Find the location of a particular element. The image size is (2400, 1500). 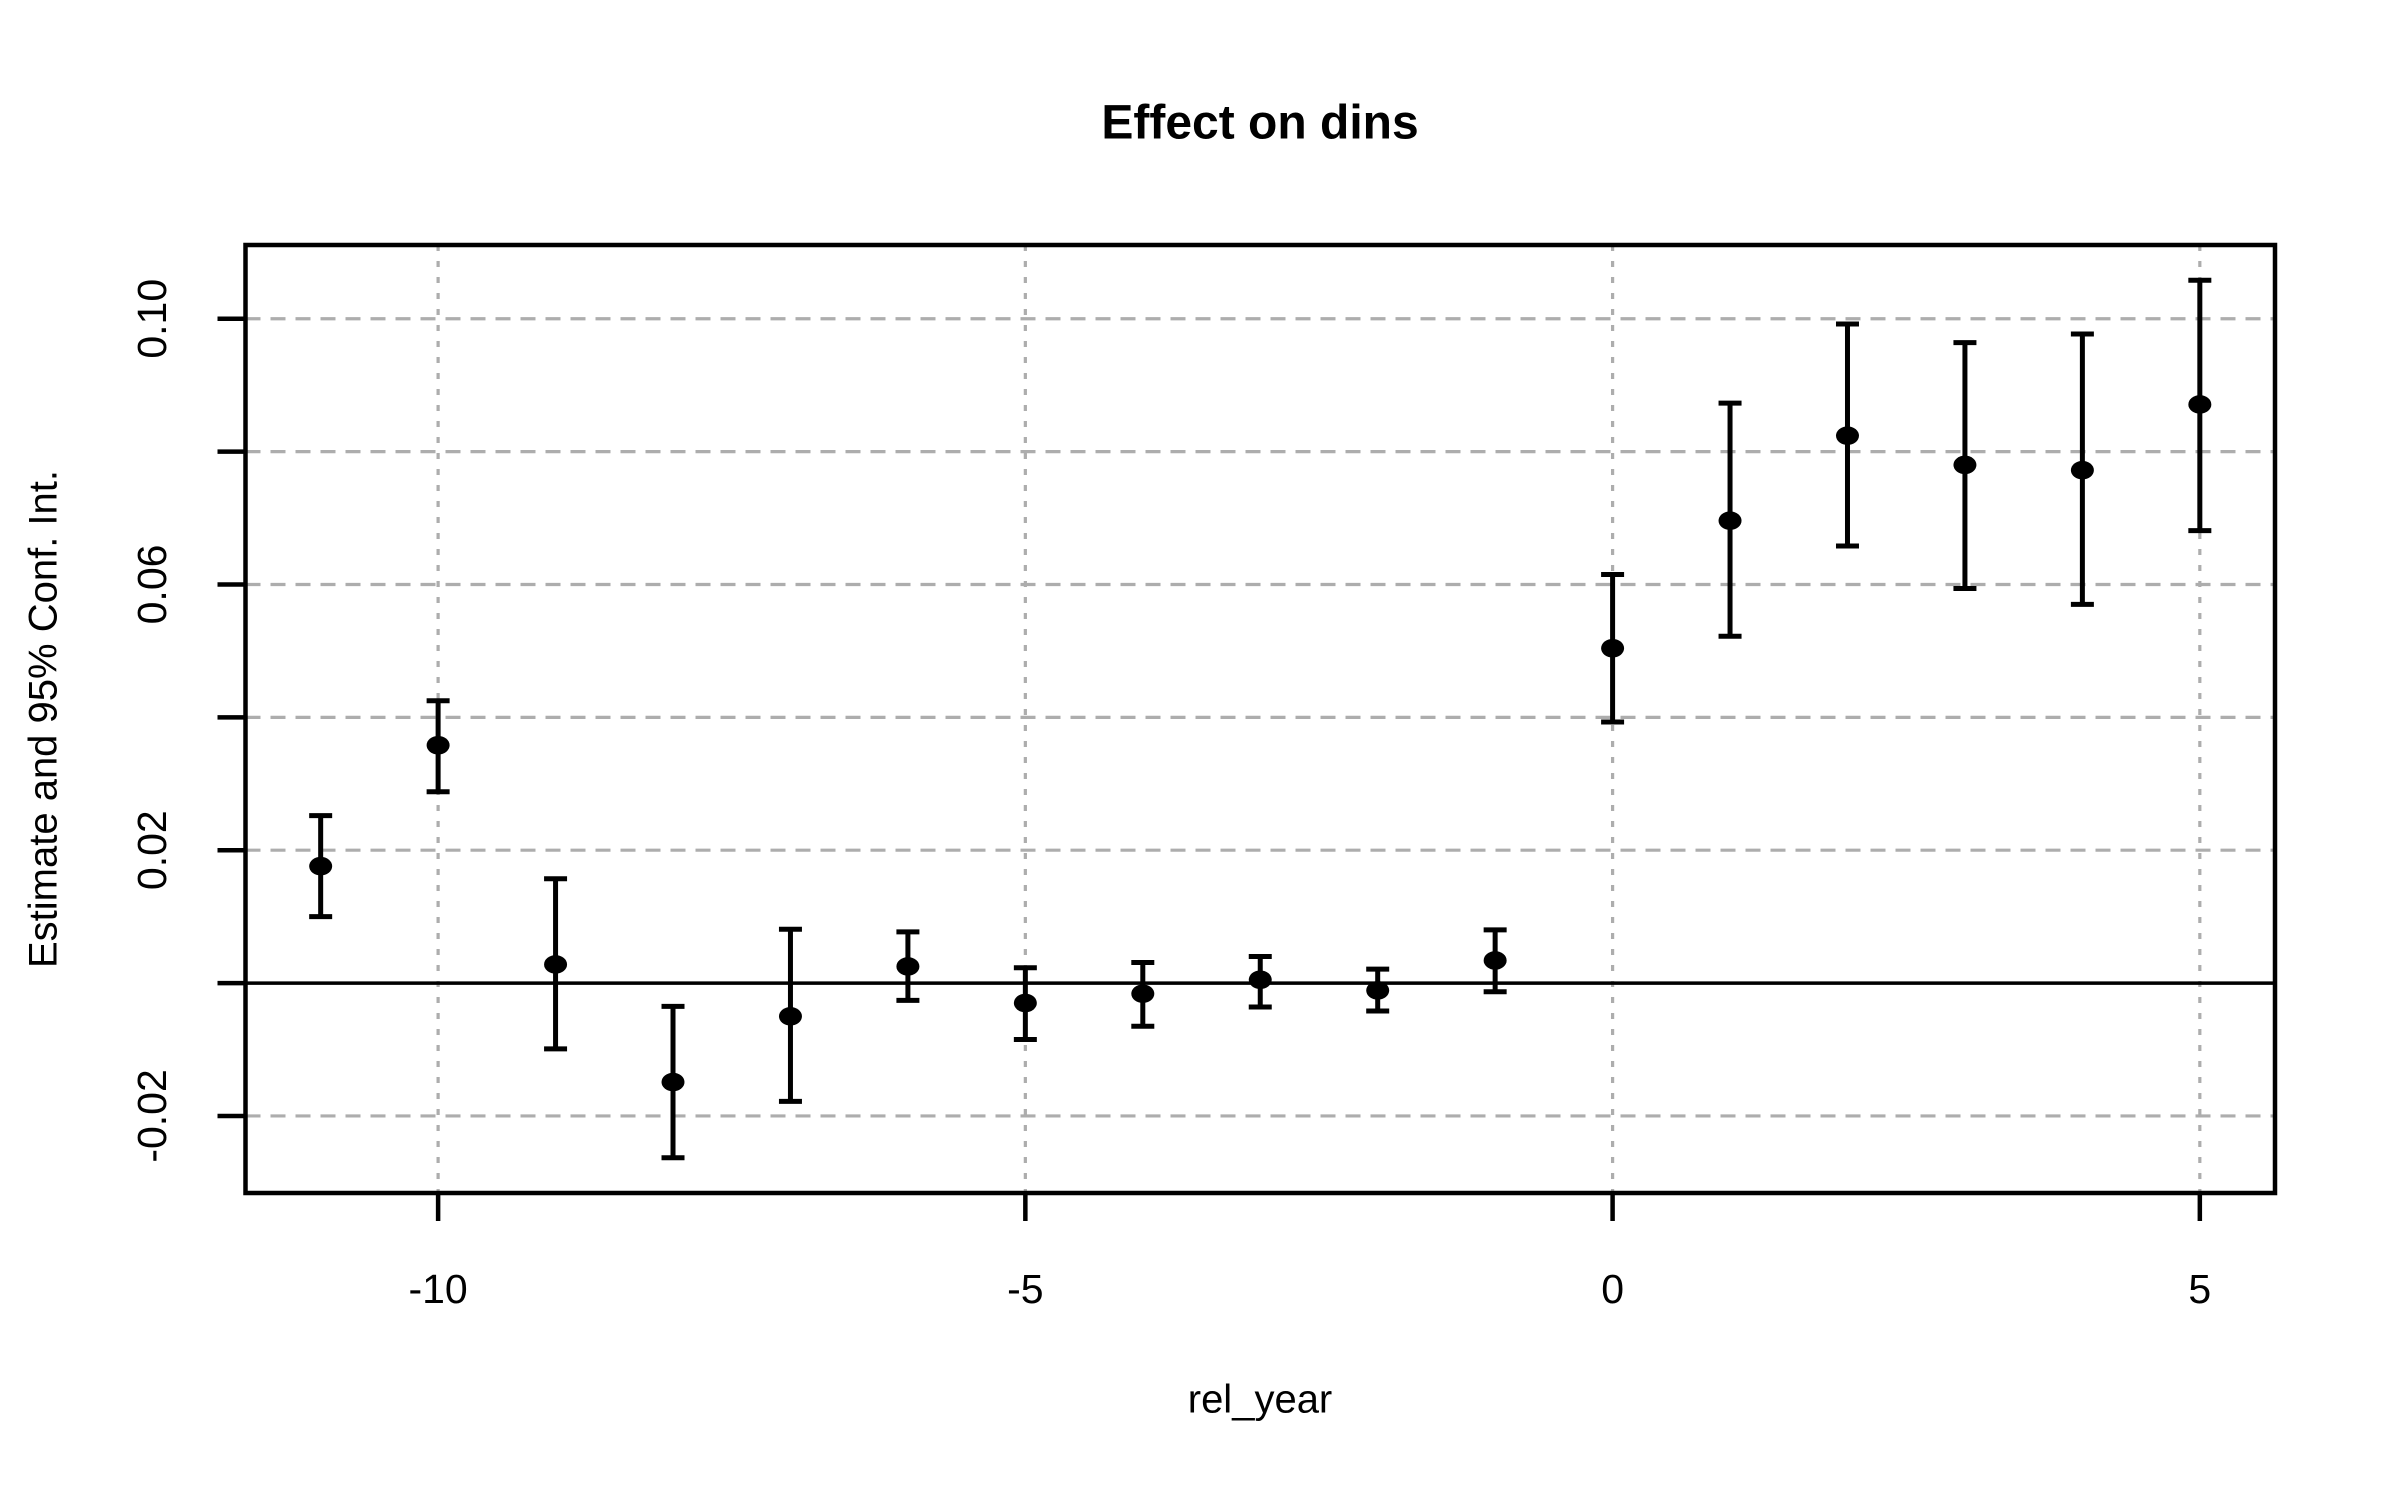

x-tick-label: -10 is located at coordinates (437, 1289).